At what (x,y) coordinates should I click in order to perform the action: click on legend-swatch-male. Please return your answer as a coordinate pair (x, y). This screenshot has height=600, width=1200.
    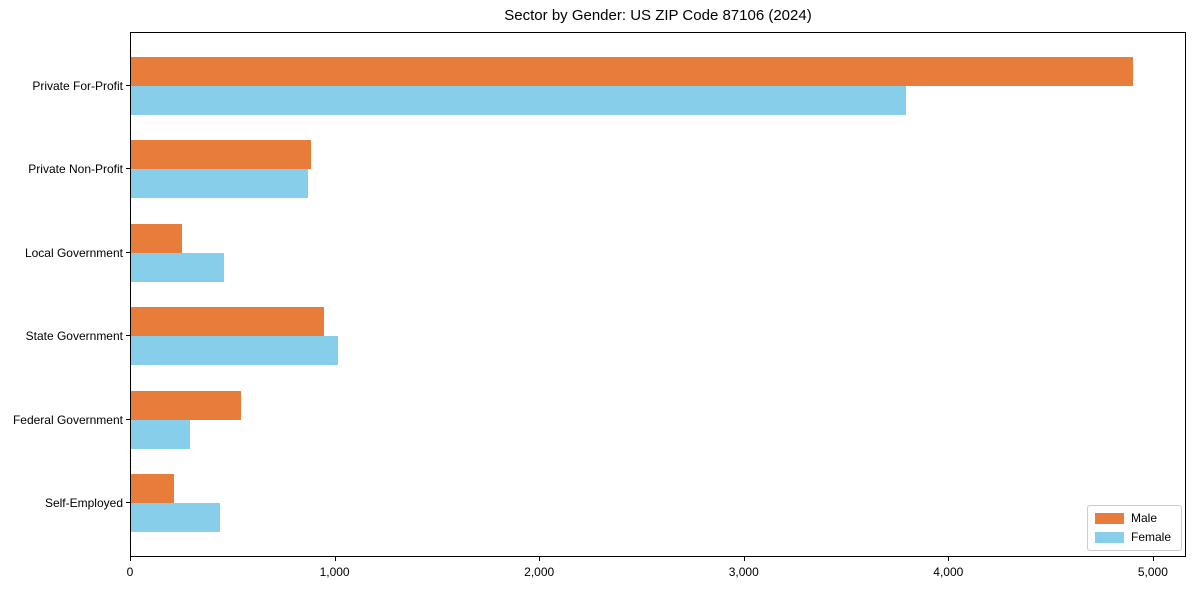
    Looking at the image, I should click on (1109, 518).